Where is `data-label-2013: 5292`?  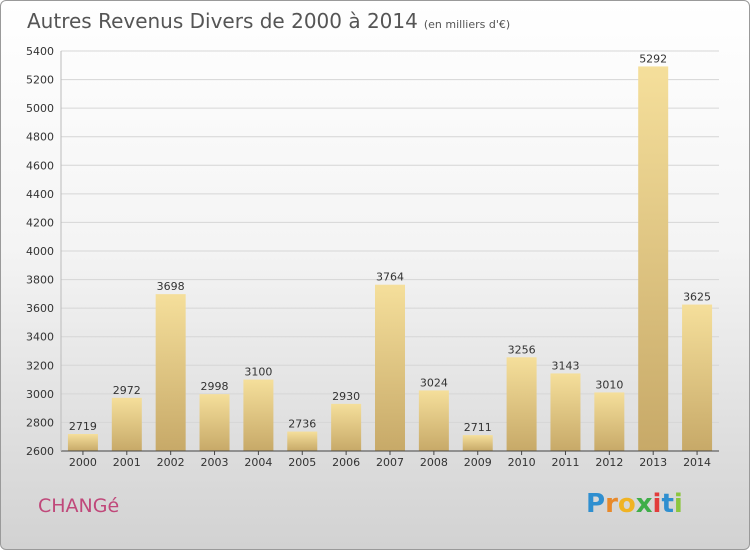
data-label-2013: 5292 is located at coordinates (653, 58).